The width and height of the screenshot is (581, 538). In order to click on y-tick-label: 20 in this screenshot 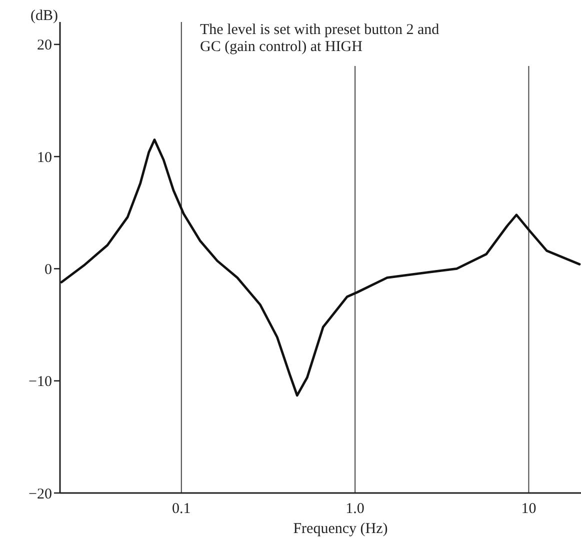, I will do `click(44, 46)`.